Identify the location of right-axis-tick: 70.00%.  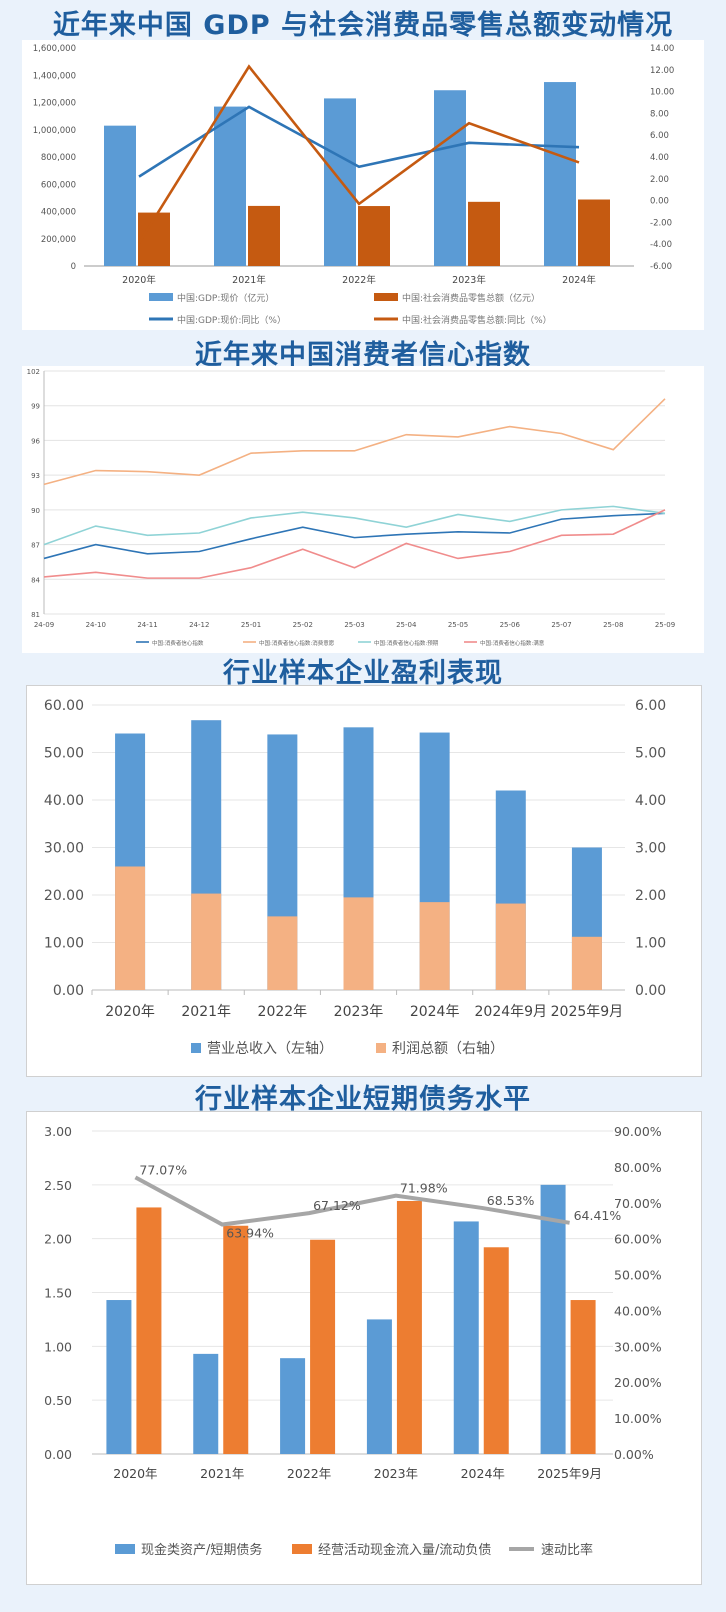
(638, 1203).